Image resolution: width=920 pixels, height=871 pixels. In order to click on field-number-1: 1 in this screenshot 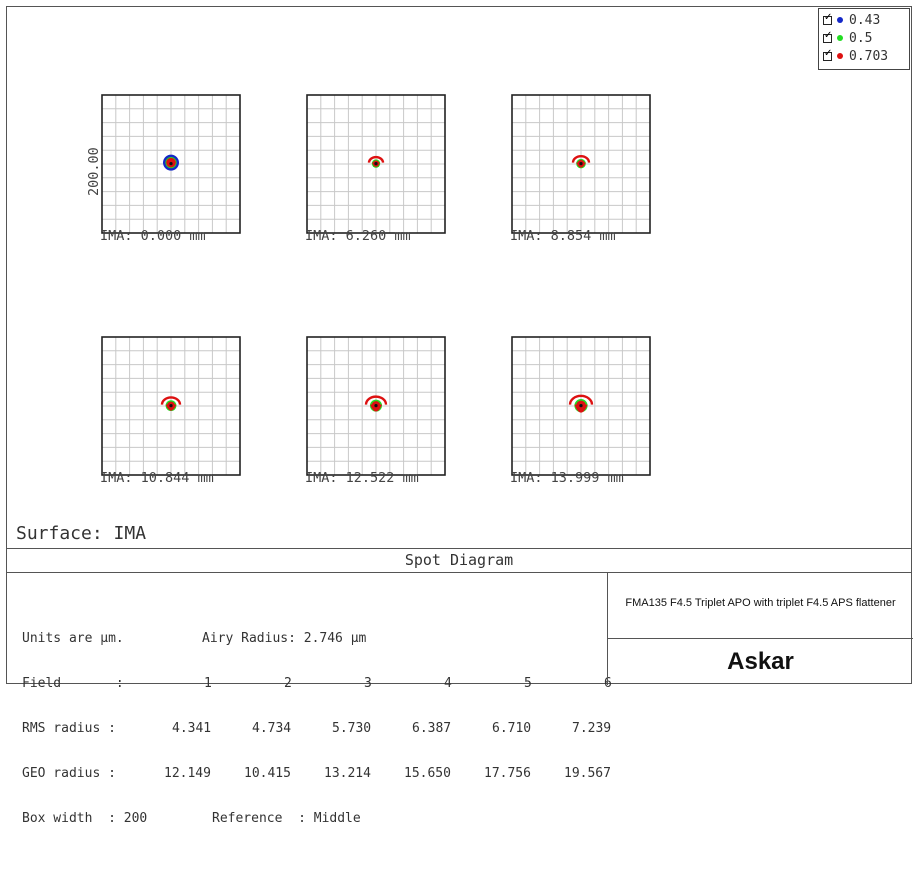, I will do `click(208, 683)`.